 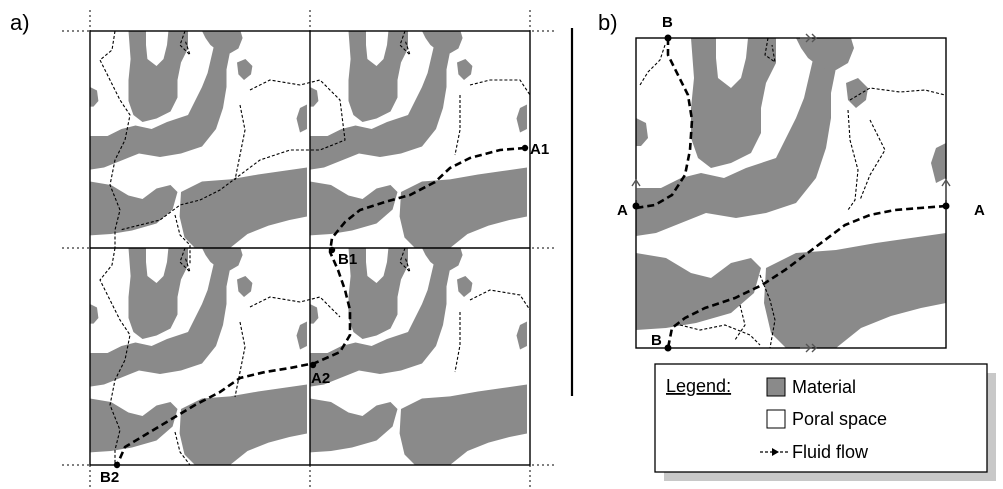 I want to click on panel-a-label: a), so click(x=20, y=22).